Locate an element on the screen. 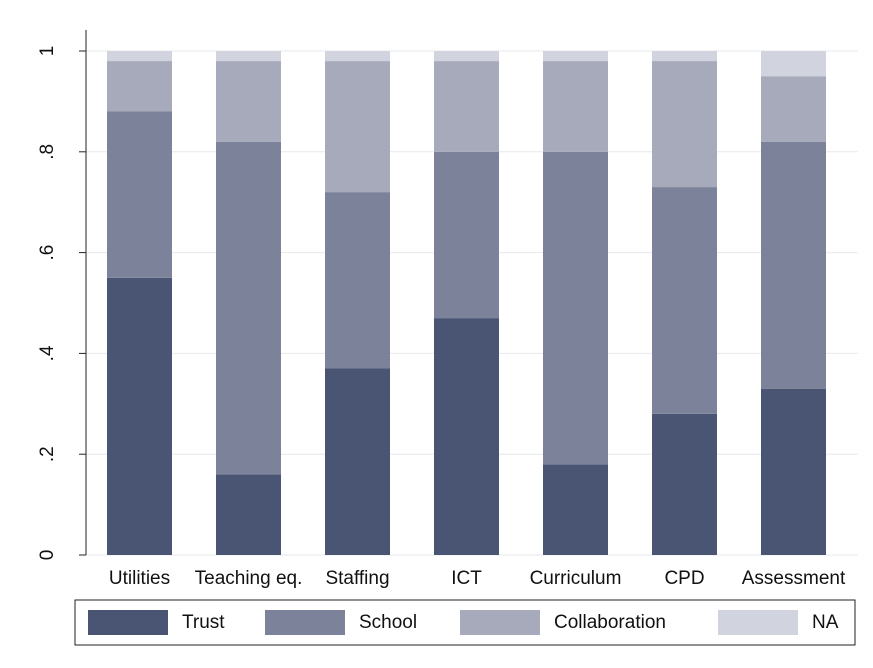 The image size is (873, 668). legend-label: School is located at coordinates (388, 622).